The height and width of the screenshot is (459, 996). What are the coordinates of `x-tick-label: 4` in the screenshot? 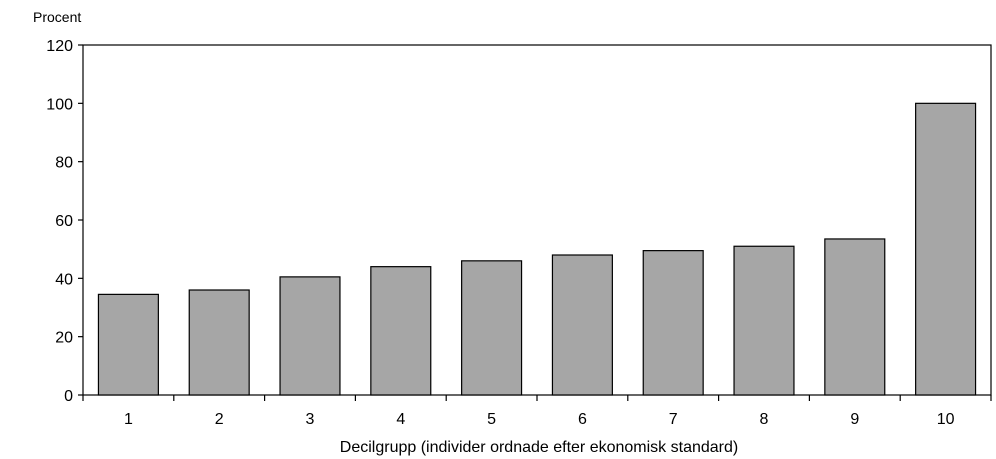 It's located at (400, 419).